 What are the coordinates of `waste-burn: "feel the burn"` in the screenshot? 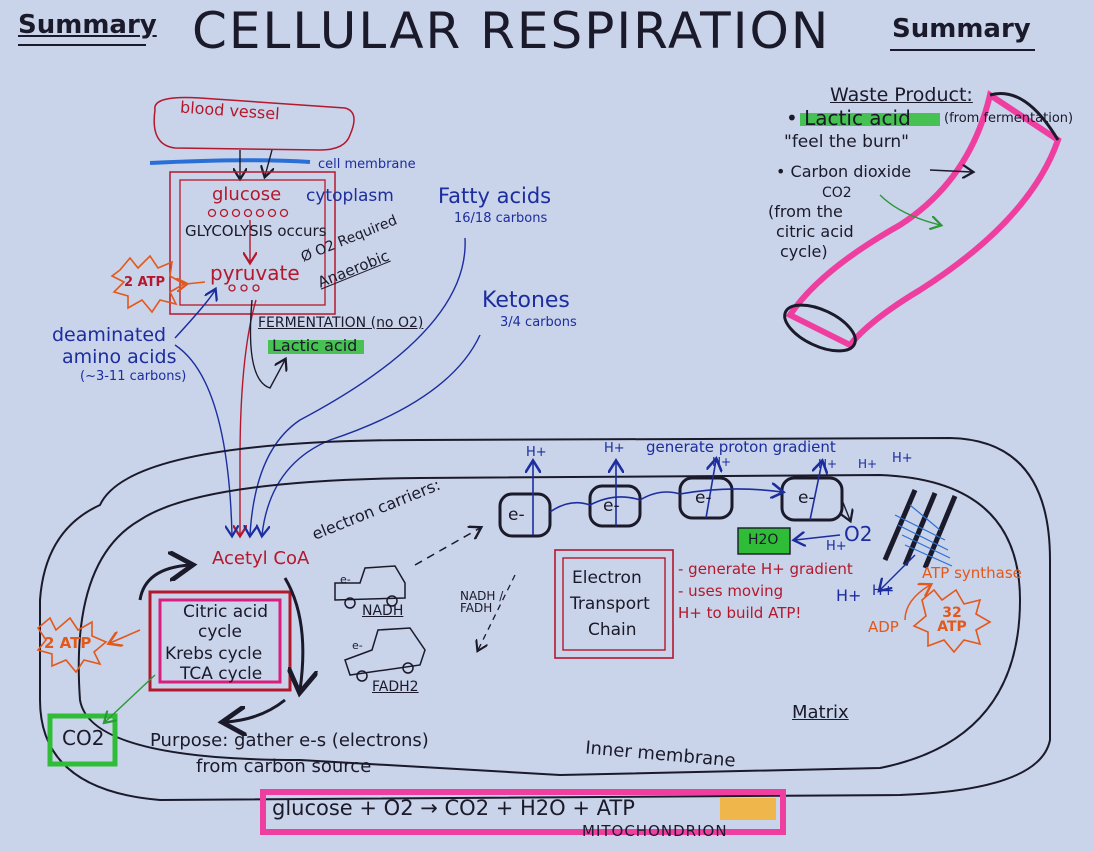 It's located at (847, 142).